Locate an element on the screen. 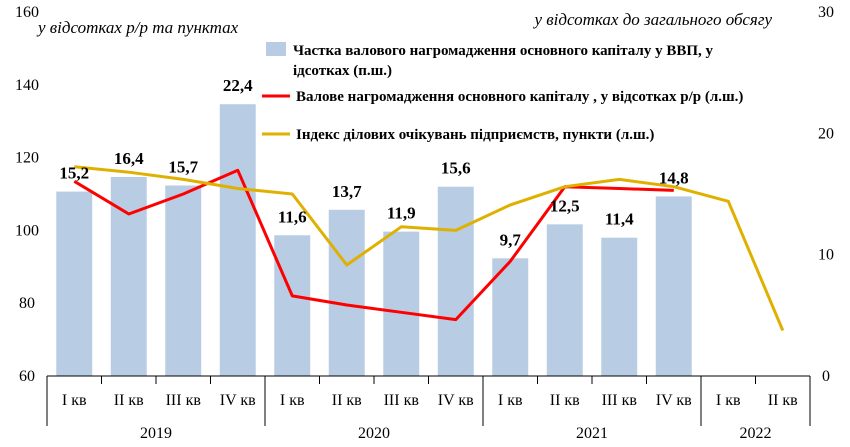 Image resolution: width=850 pixels, height=447 pixels. bar-data-label: 15,7 is located at coordinates (183, 167).